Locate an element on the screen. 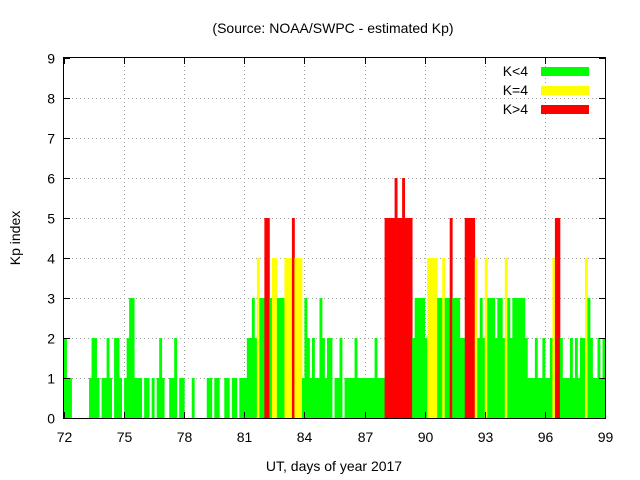 This screenshot has width=640, height=480. y-tick-label: 6 is located at coordinates (51, 179).